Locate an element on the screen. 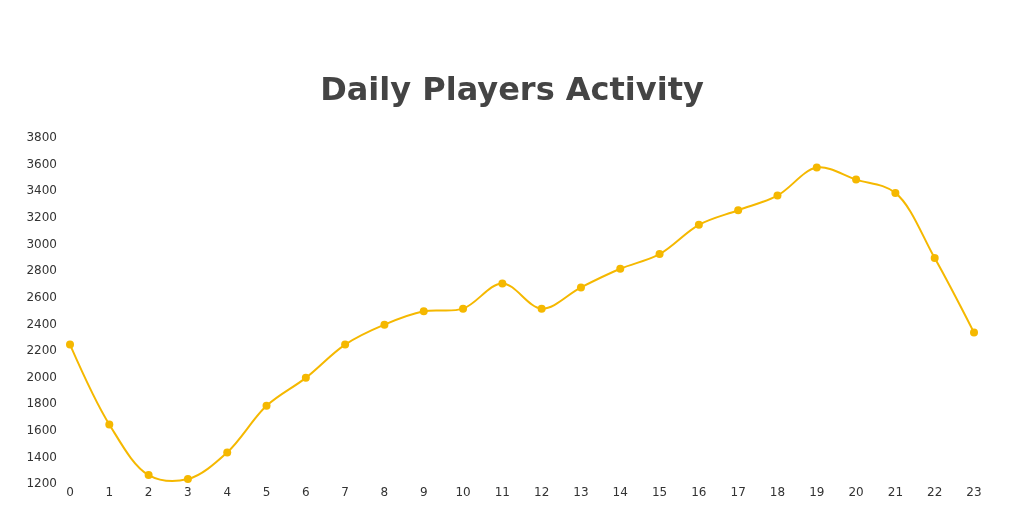 This screenshot has height=523, width=1024. x-tick-label: 7 is located at coordinates (345, 492).